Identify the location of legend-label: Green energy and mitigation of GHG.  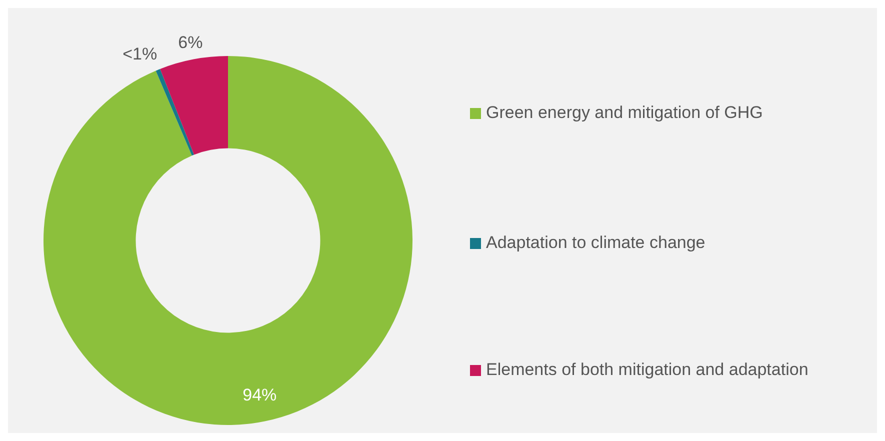
(624, 113).